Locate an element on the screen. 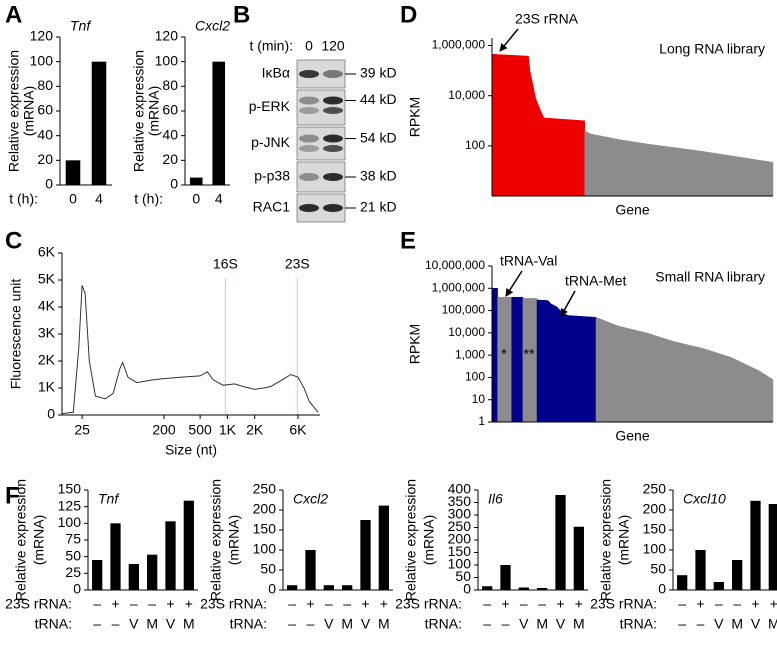 The image size is (777, 659). chart-title: Il6 is located at coordinates (495, 499).